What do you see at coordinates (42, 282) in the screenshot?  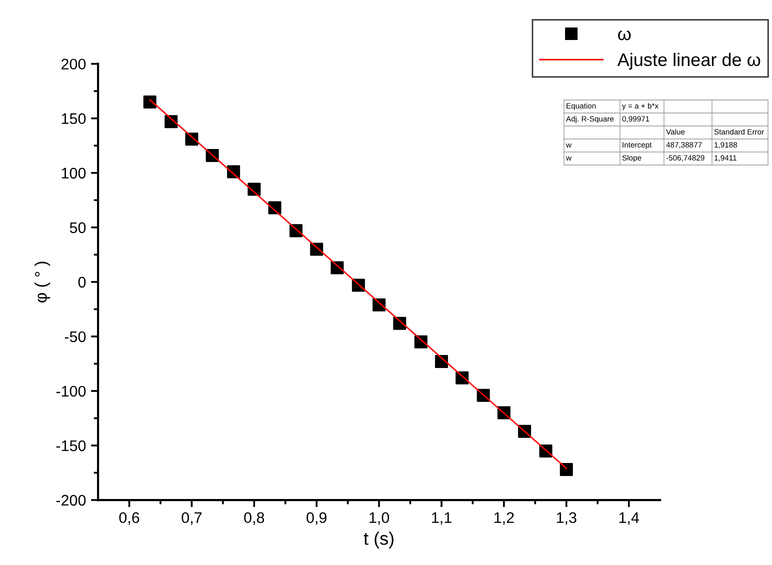 I see `y-axis-title: φ ( ° )` at bounding box center [42, 282].